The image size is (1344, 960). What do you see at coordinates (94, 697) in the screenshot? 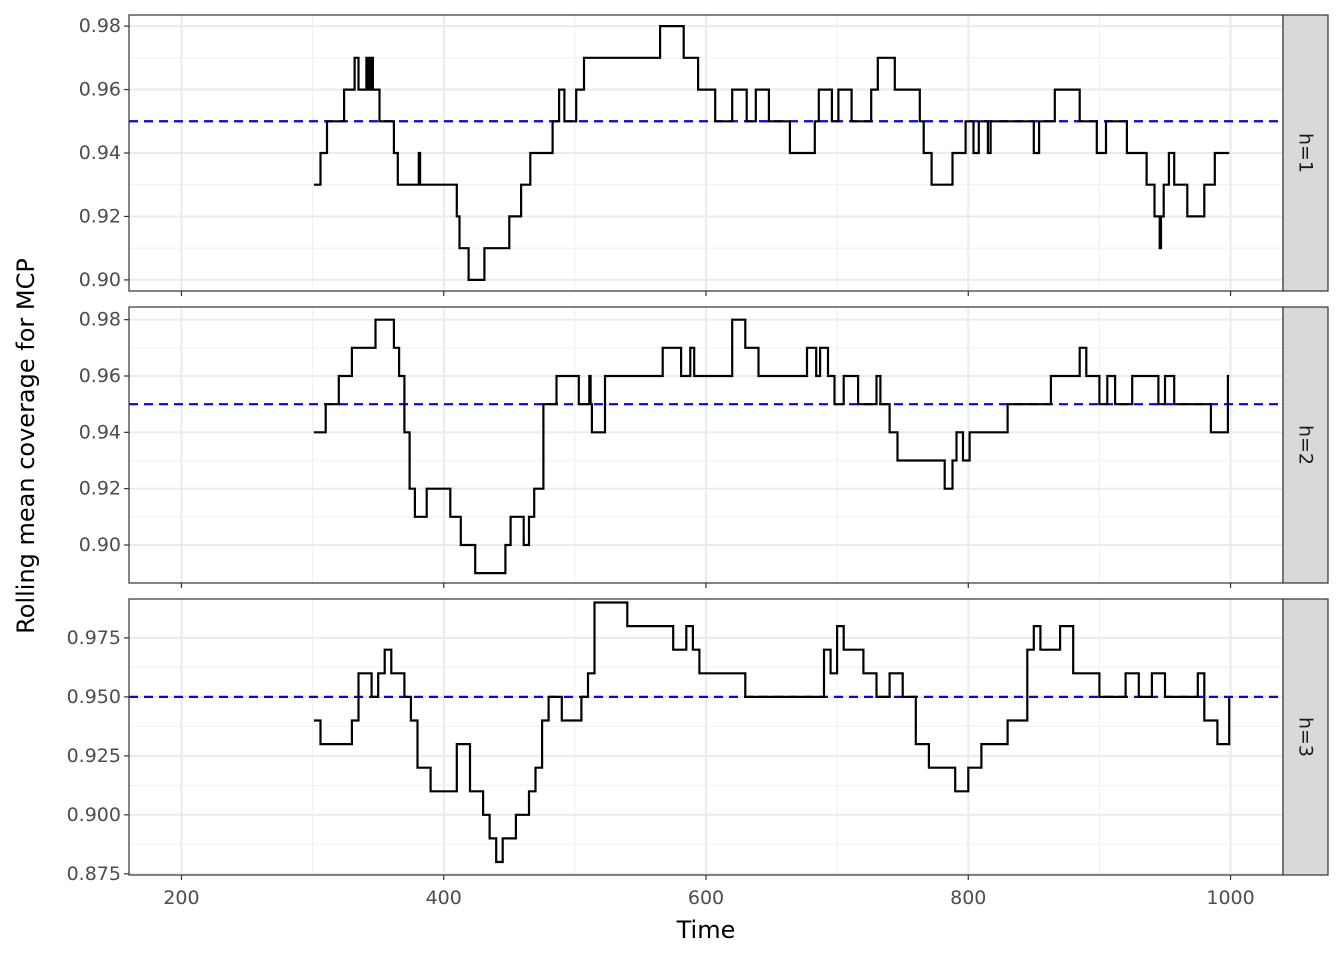
I see `y-tick-label: 0.950` at bounding box center [94, 697].